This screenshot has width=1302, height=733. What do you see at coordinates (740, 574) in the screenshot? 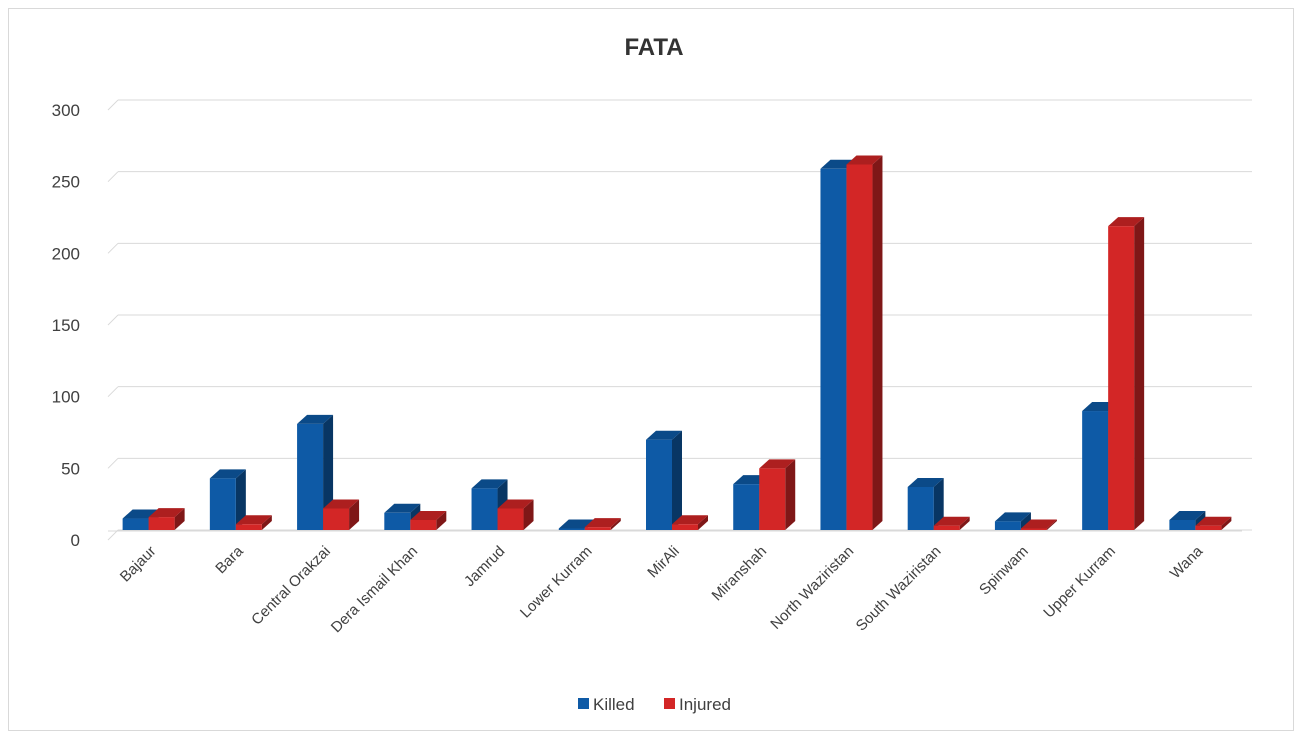
I see `x-tick-label: Miranshah` at bounding box center [740, 574].